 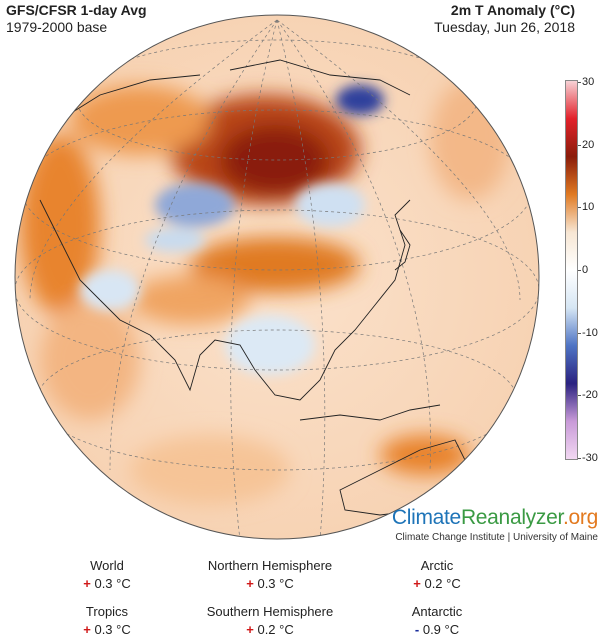 What do you see at coordinates (57, 27) in the screenshot?
I see `baseline-period: 1979-2000 base` at bounding box center [57, 27].